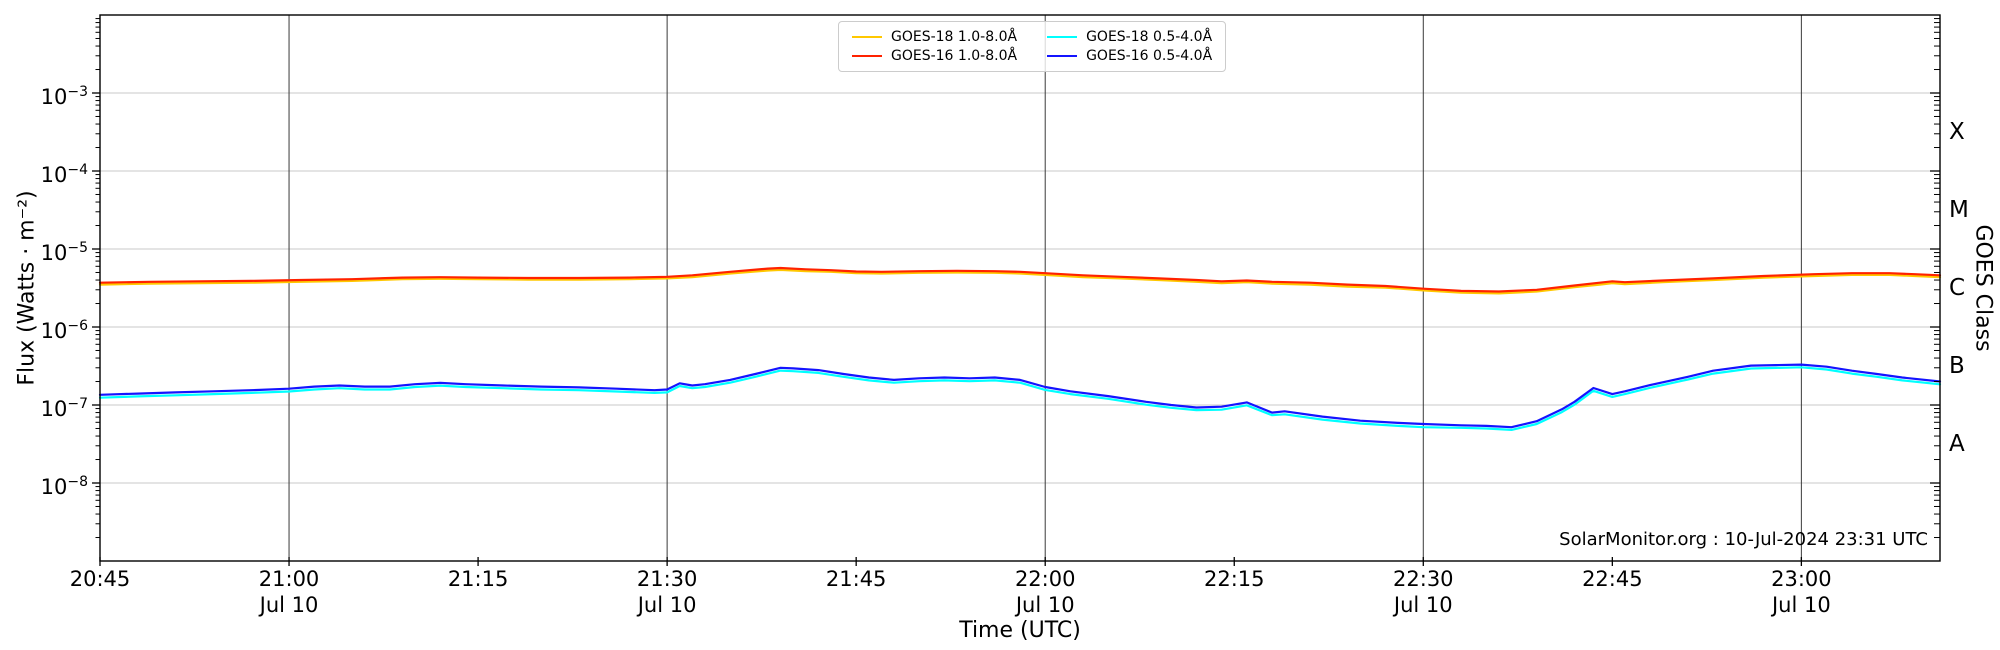 This screenshot has width=2000, height=650. Describe the element at coordinates (64, 252) in the screenshot. I see `y-tick-label: 10⁻⁵` at that location.